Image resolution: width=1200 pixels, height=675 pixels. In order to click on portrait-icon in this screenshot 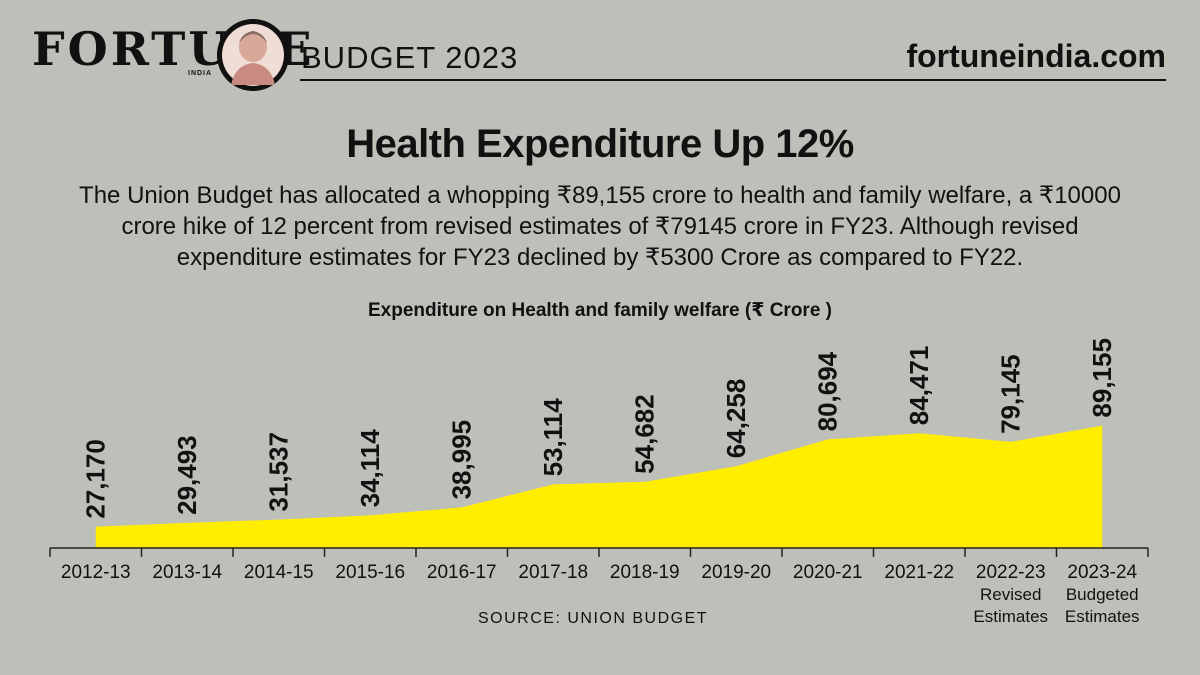, I will do `click(253, 55)`.